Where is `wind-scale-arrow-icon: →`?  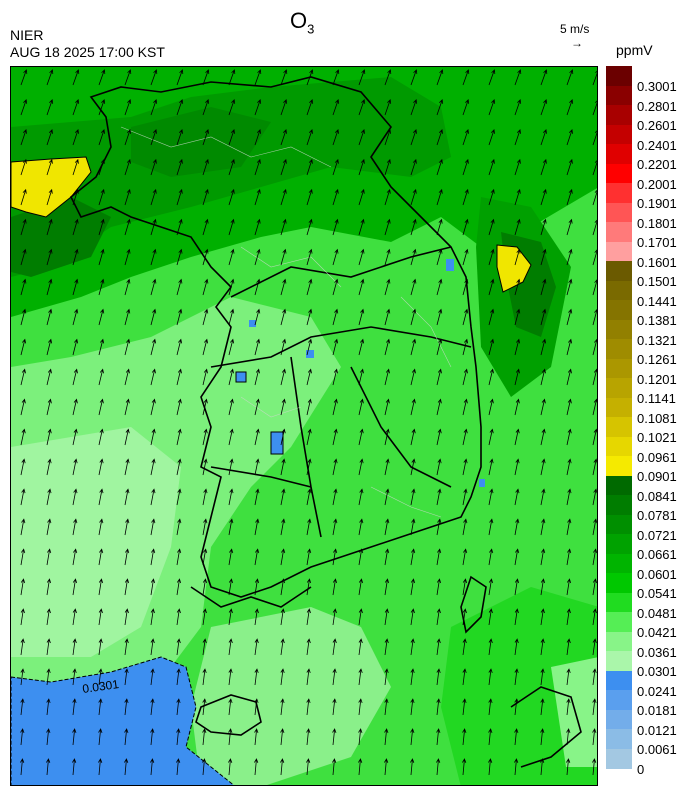 wind-scale-arrow-icon: → is located at coordinates (577, 43).